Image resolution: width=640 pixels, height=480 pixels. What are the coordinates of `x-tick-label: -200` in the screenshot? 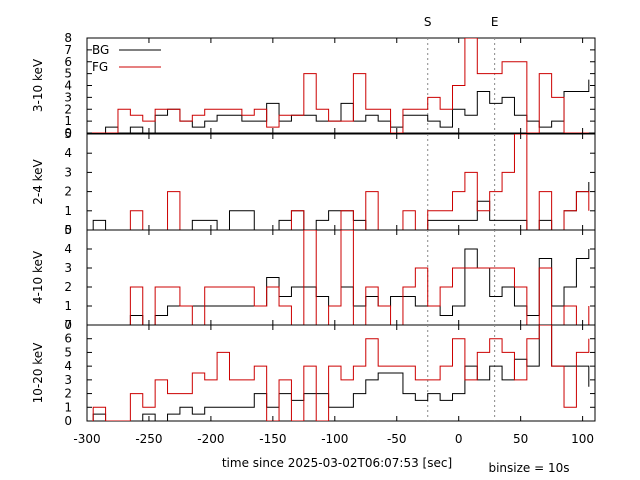 It's located at (210, 439).